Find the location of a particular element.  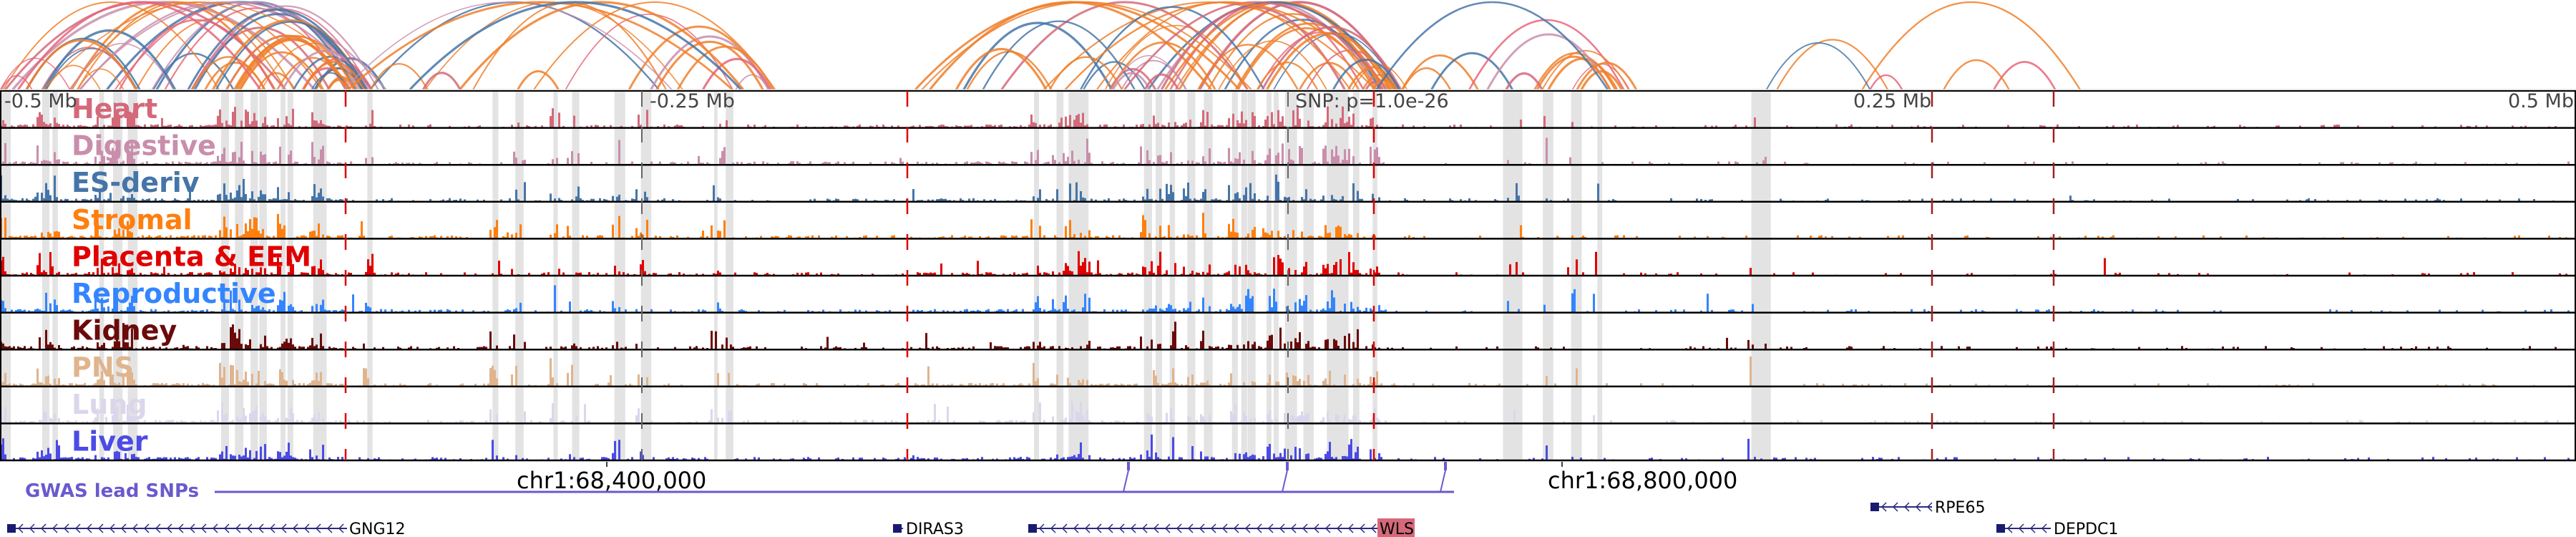

gene-diras3: DIRAS3 is located at coordinates (928, 529).